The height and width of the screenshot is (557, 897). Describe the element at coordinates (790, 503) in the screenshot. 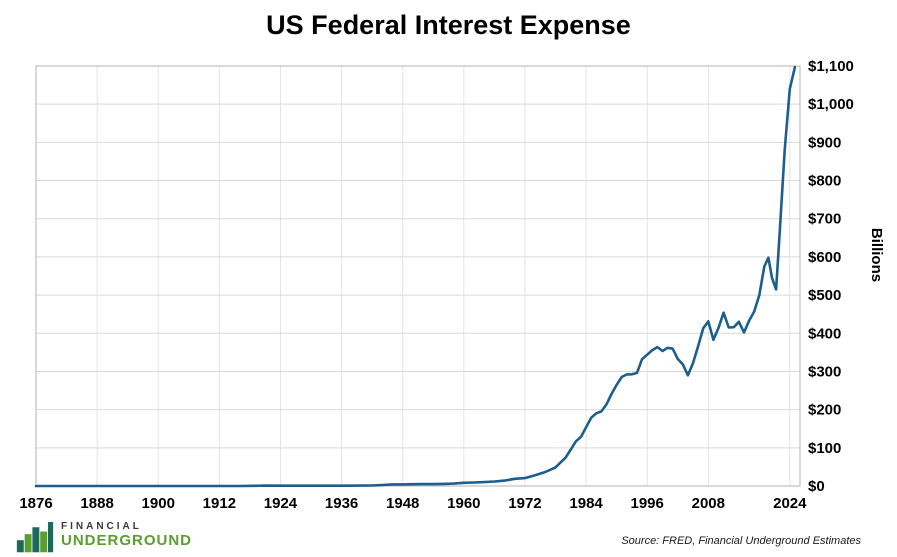

I see `x-tick-label: 2024` at that location.